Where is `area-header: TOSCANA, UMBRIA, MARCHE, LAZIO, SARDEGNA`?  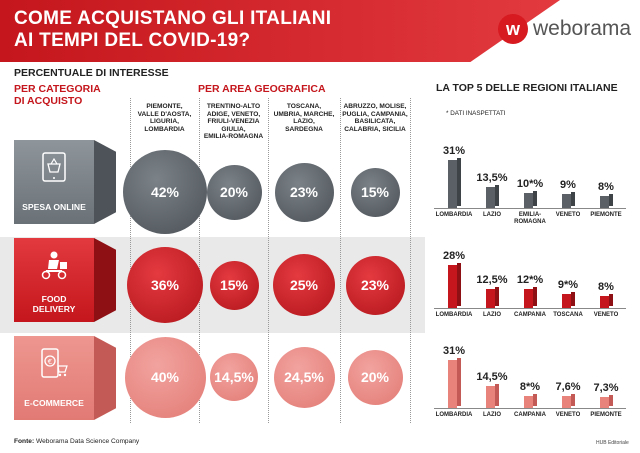
area-header: TOSCANA, UMBRIA, MARCHE, LAZIO, SARDEGNA is located at coordinates (304, 118).